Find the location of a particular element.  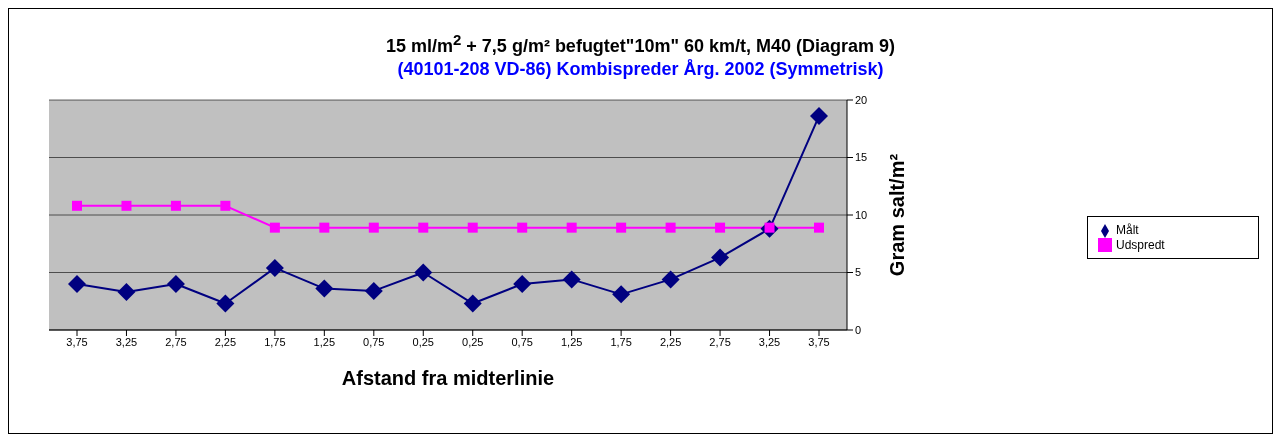

chart-subtitle: (40101-208 VD-86) Kombispreder Årg. 2002 (Symmetrisk) is located at coordinates (640, 69).